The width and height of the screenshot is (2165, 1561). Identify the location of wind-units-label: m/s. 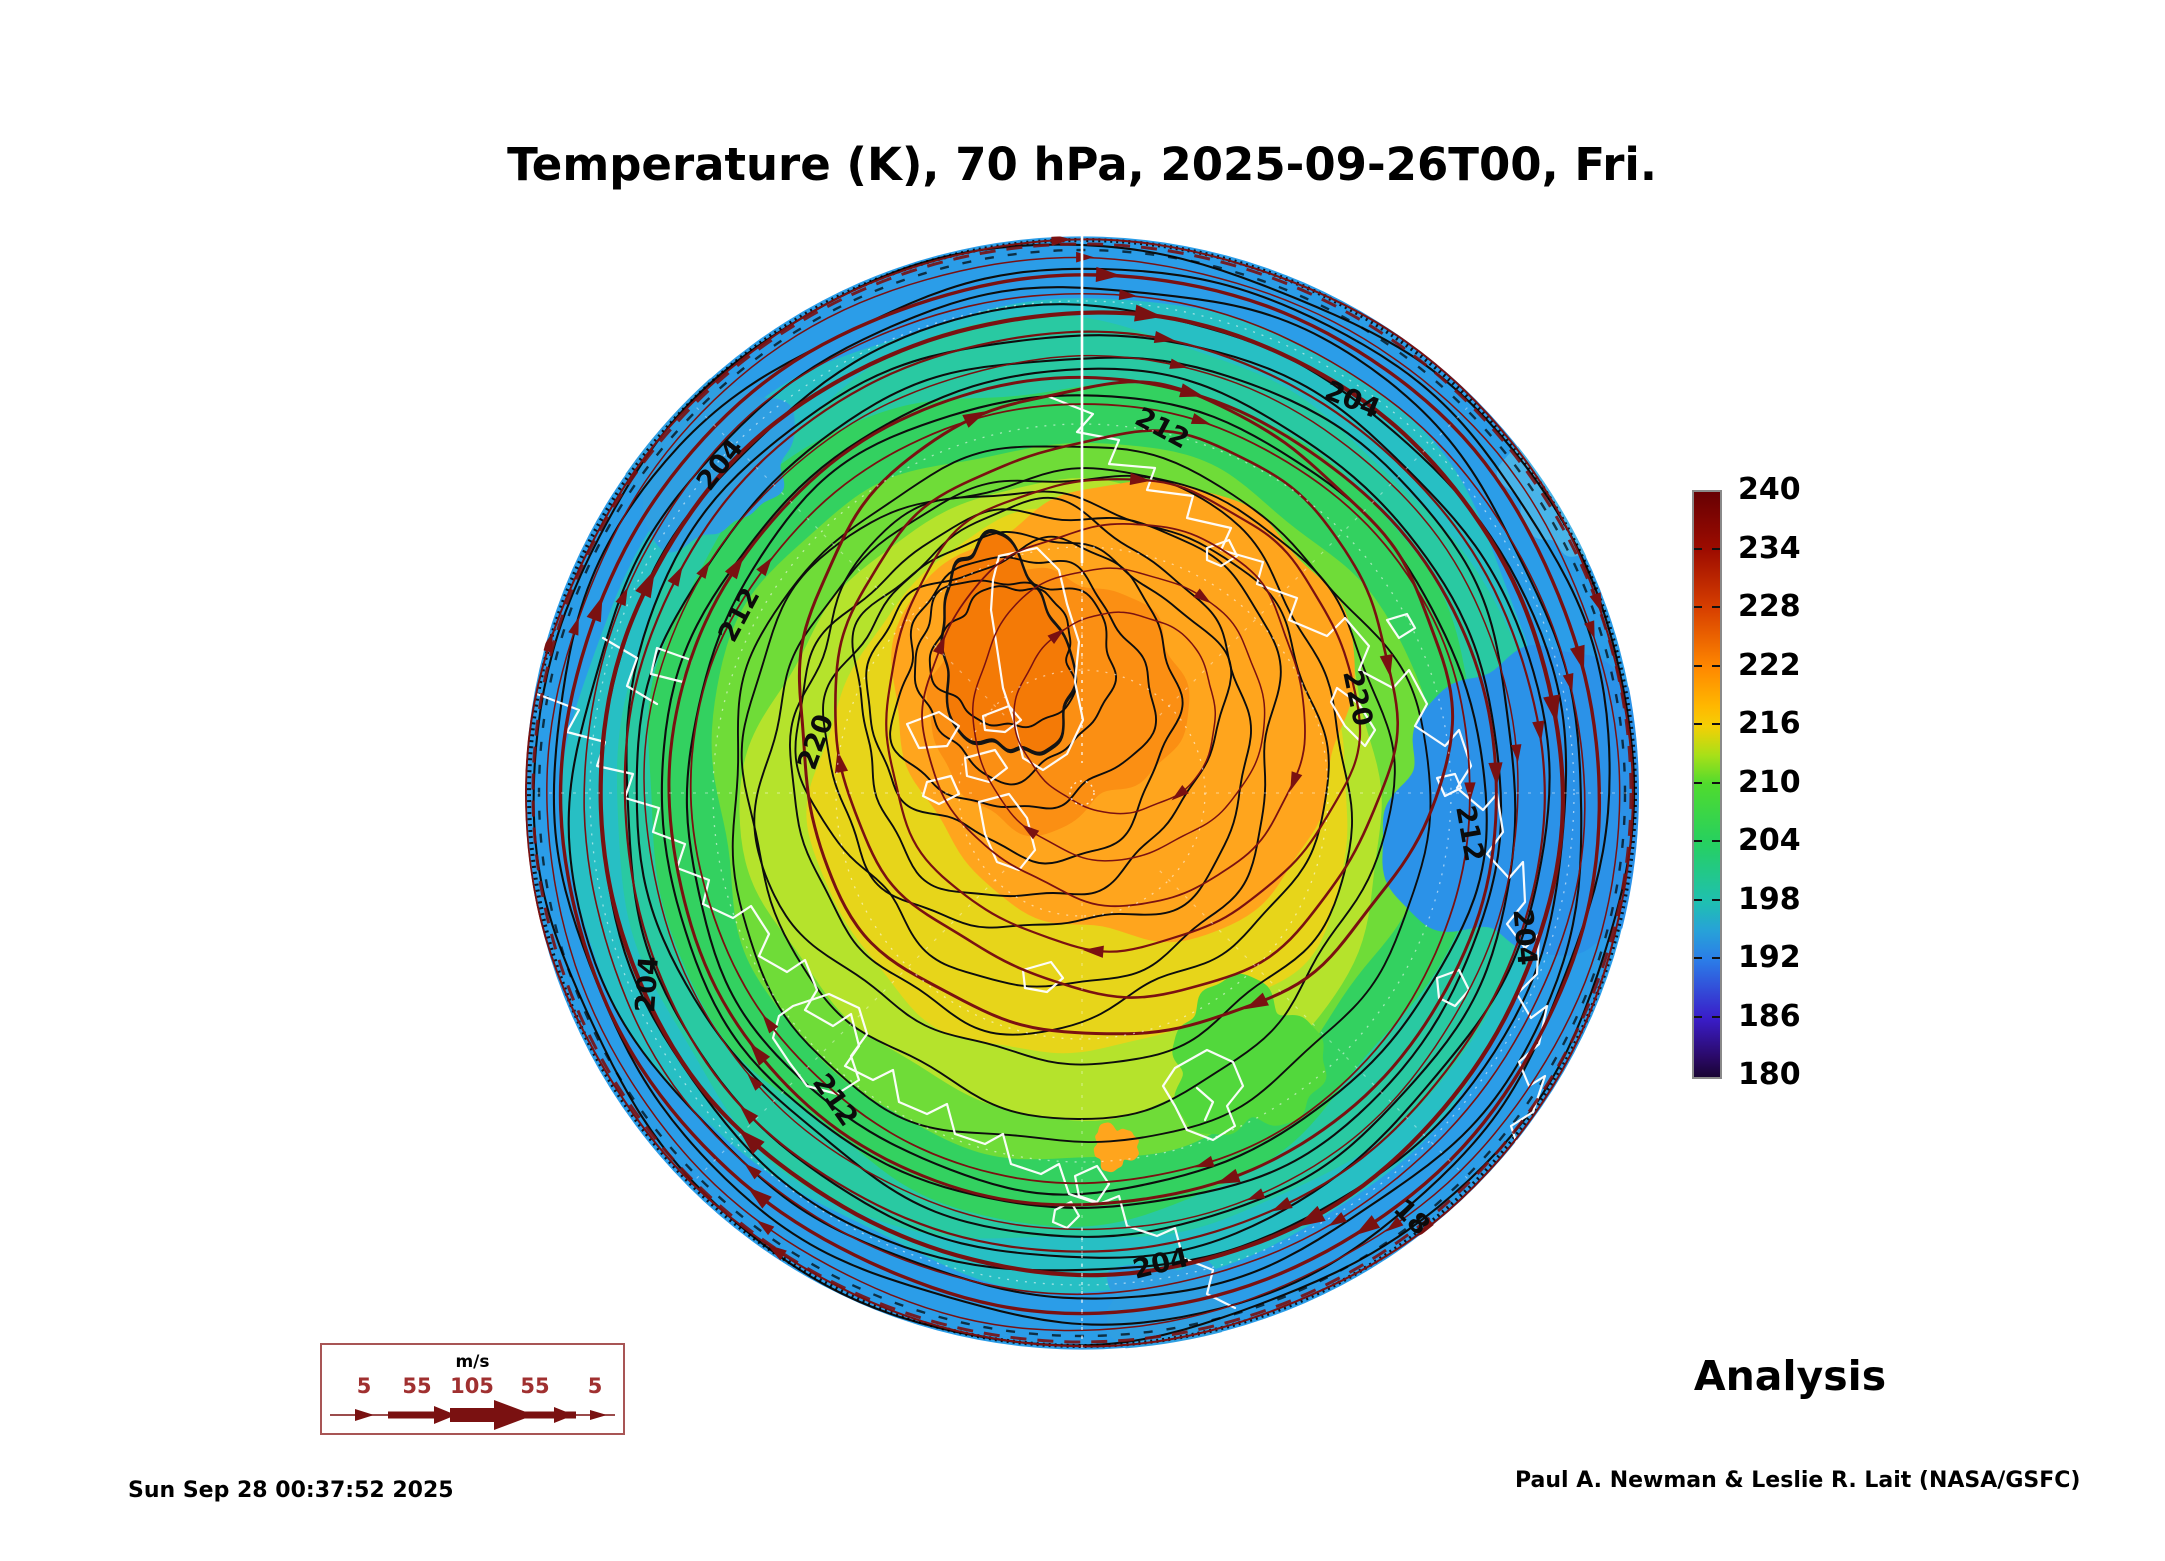
(472, 1362).